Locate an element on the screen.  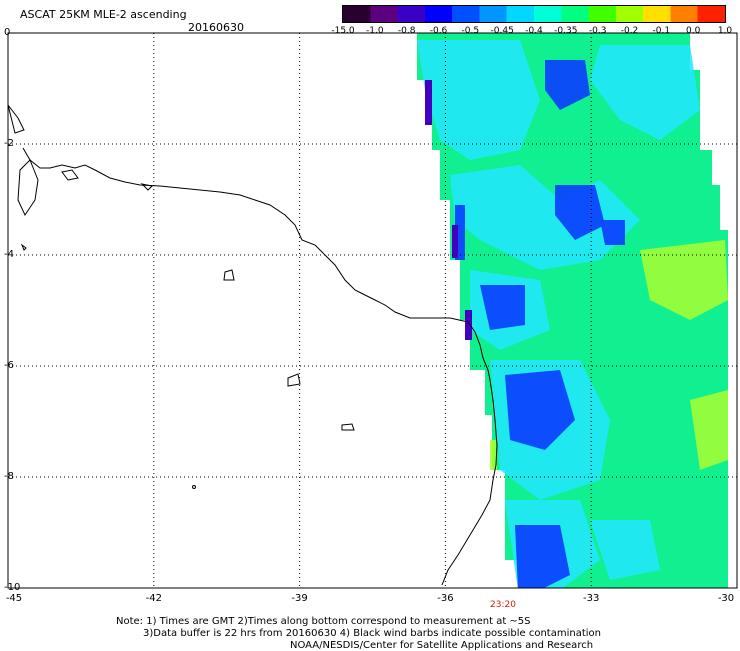
longitude-label: -30 is located at coordinates (726, 598).